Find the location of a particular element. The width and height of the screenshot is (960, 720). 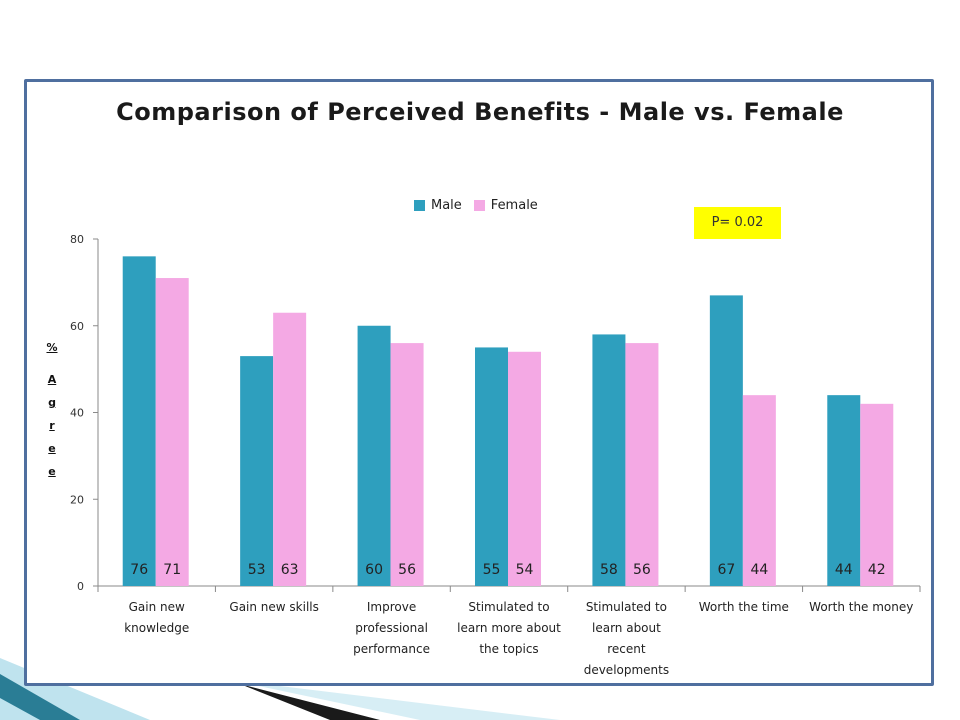

chart-legend: Male Female is located at coordinates (476, 205).